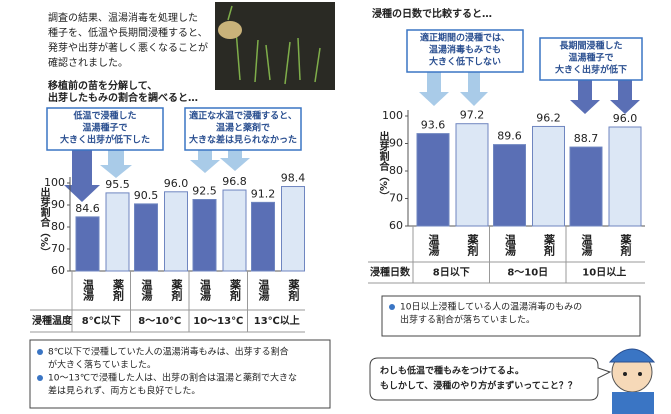 The image size is (671, 414). Describe the element at coordinates (52, 320) in the screenshot. I see `x-axis-label: 浸種温度` at that location.